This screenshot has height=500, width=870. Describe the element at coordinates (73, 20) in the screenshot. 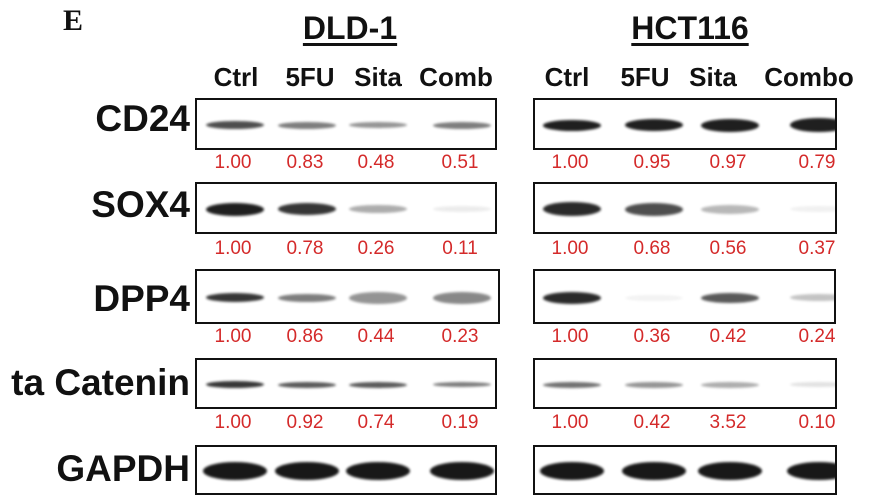

I see `panel-letter: E` at that location.